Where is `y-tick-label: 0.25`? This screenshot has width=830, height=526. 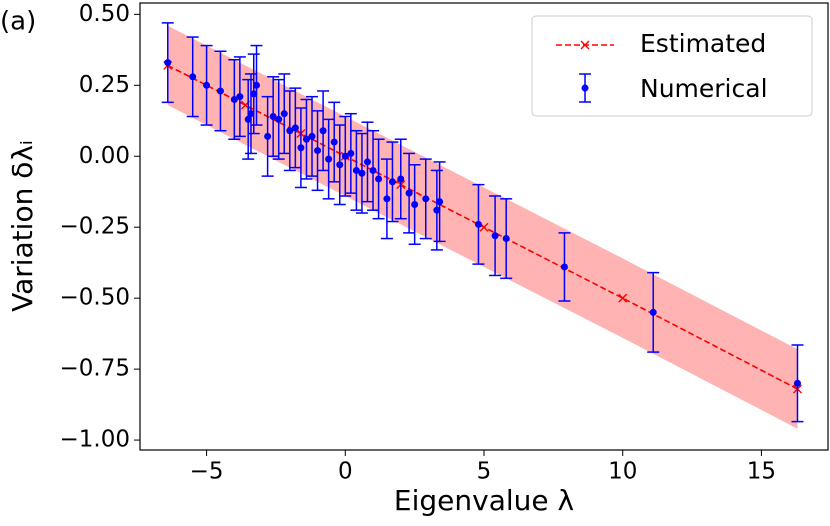
y-tick-label: 0.25 is located at coordinates (104, 85).